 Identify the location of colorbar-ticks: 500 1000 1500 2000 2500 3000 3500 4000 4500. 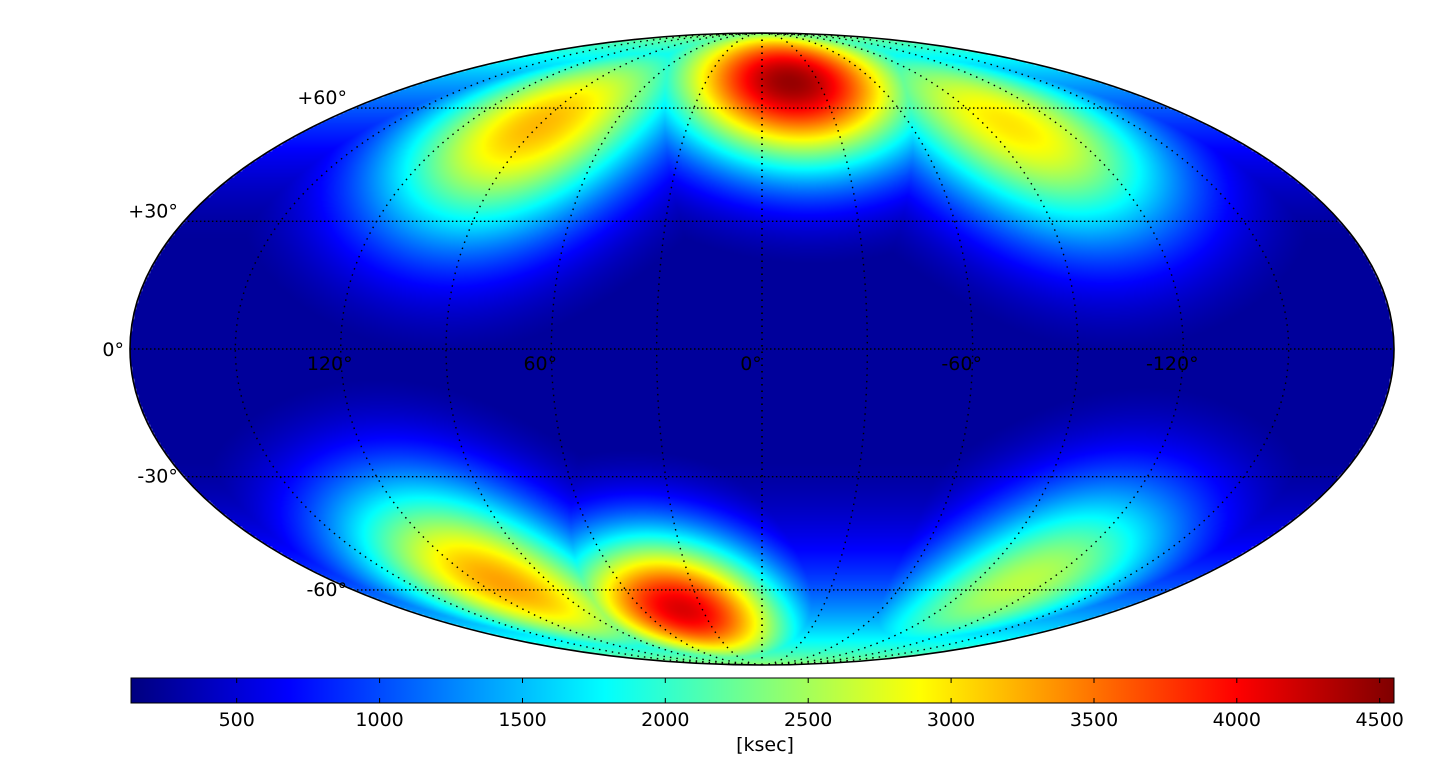
(811, 704).